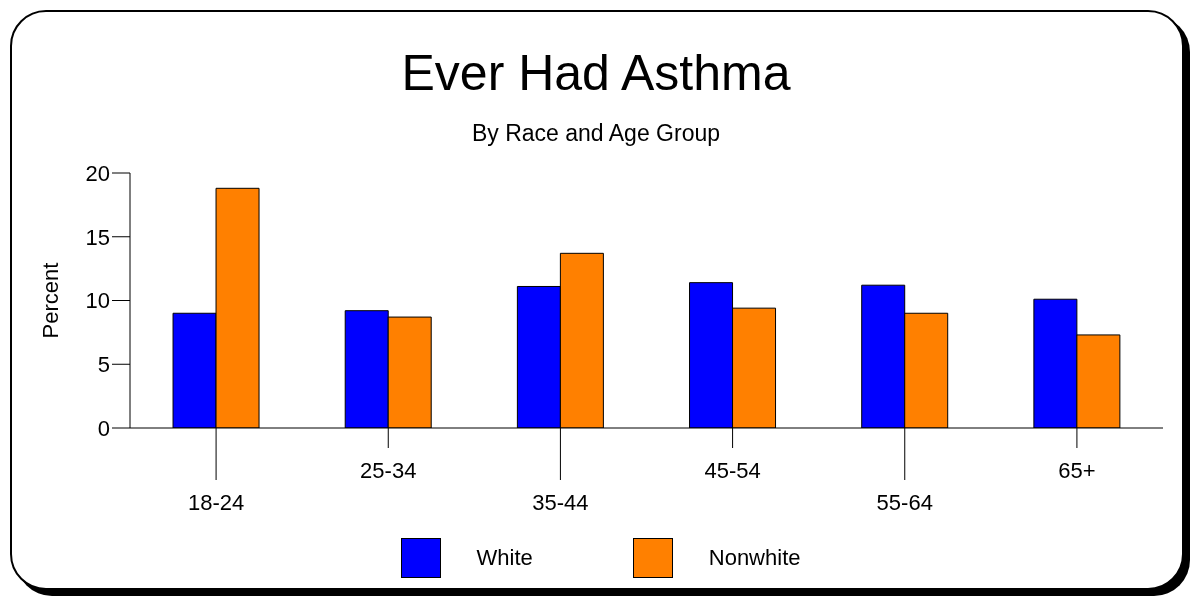  What do you see at coordinates (754, 558) in the screenshot?
I see `legend-label: Nonwhite` at bounding box center [754, 558].